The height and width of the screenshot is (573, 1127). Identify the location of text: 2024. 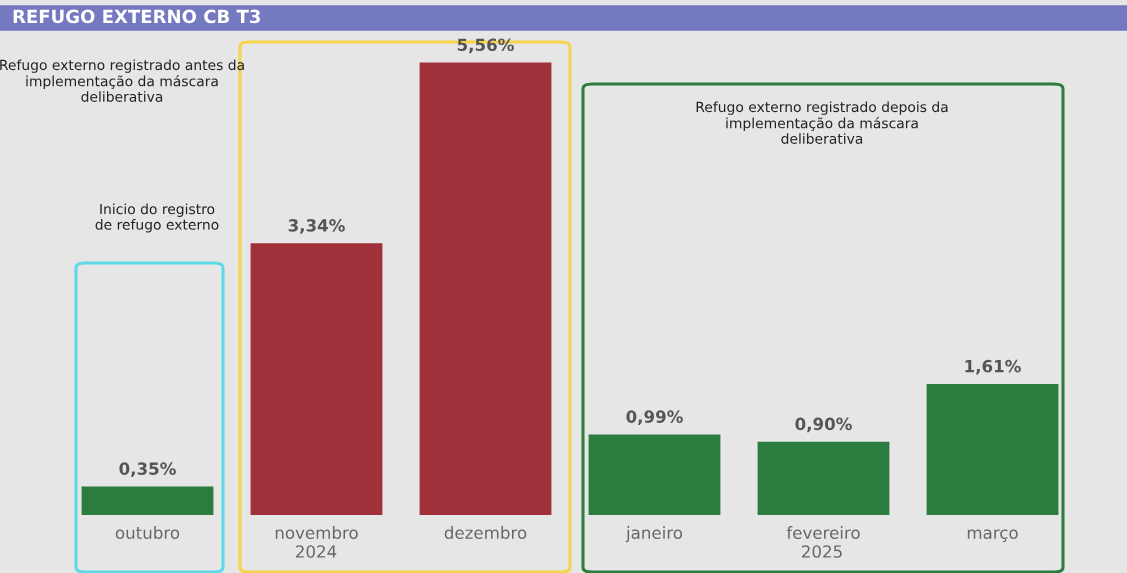
(316, 551).